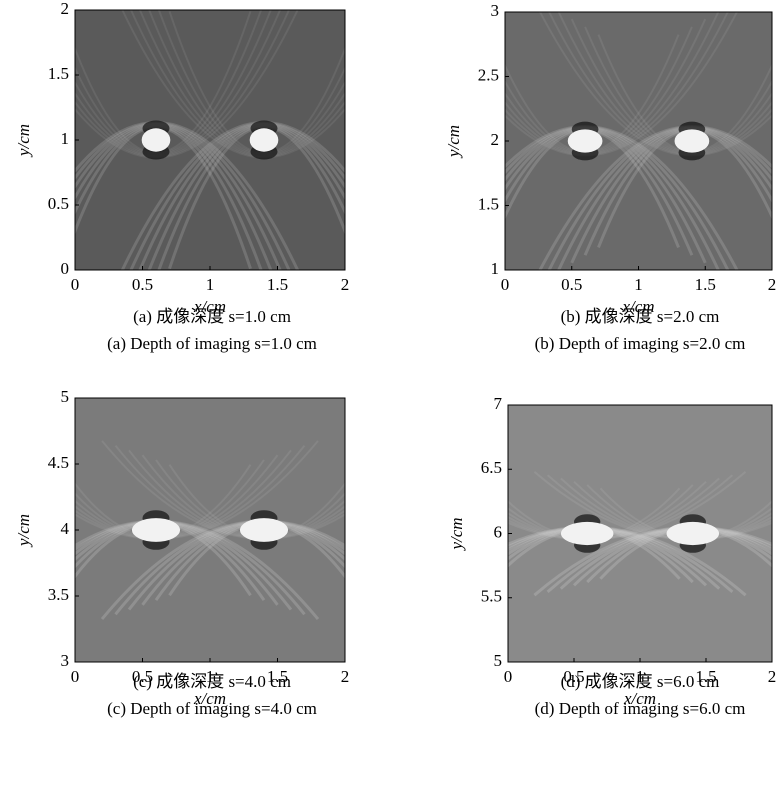 The width and height of the screenshot is (781, 788). What do you see at coordinates (491, 596) in the screenshot?
I see `y-tick-label: 5.5` at bounding box center [491, 596].